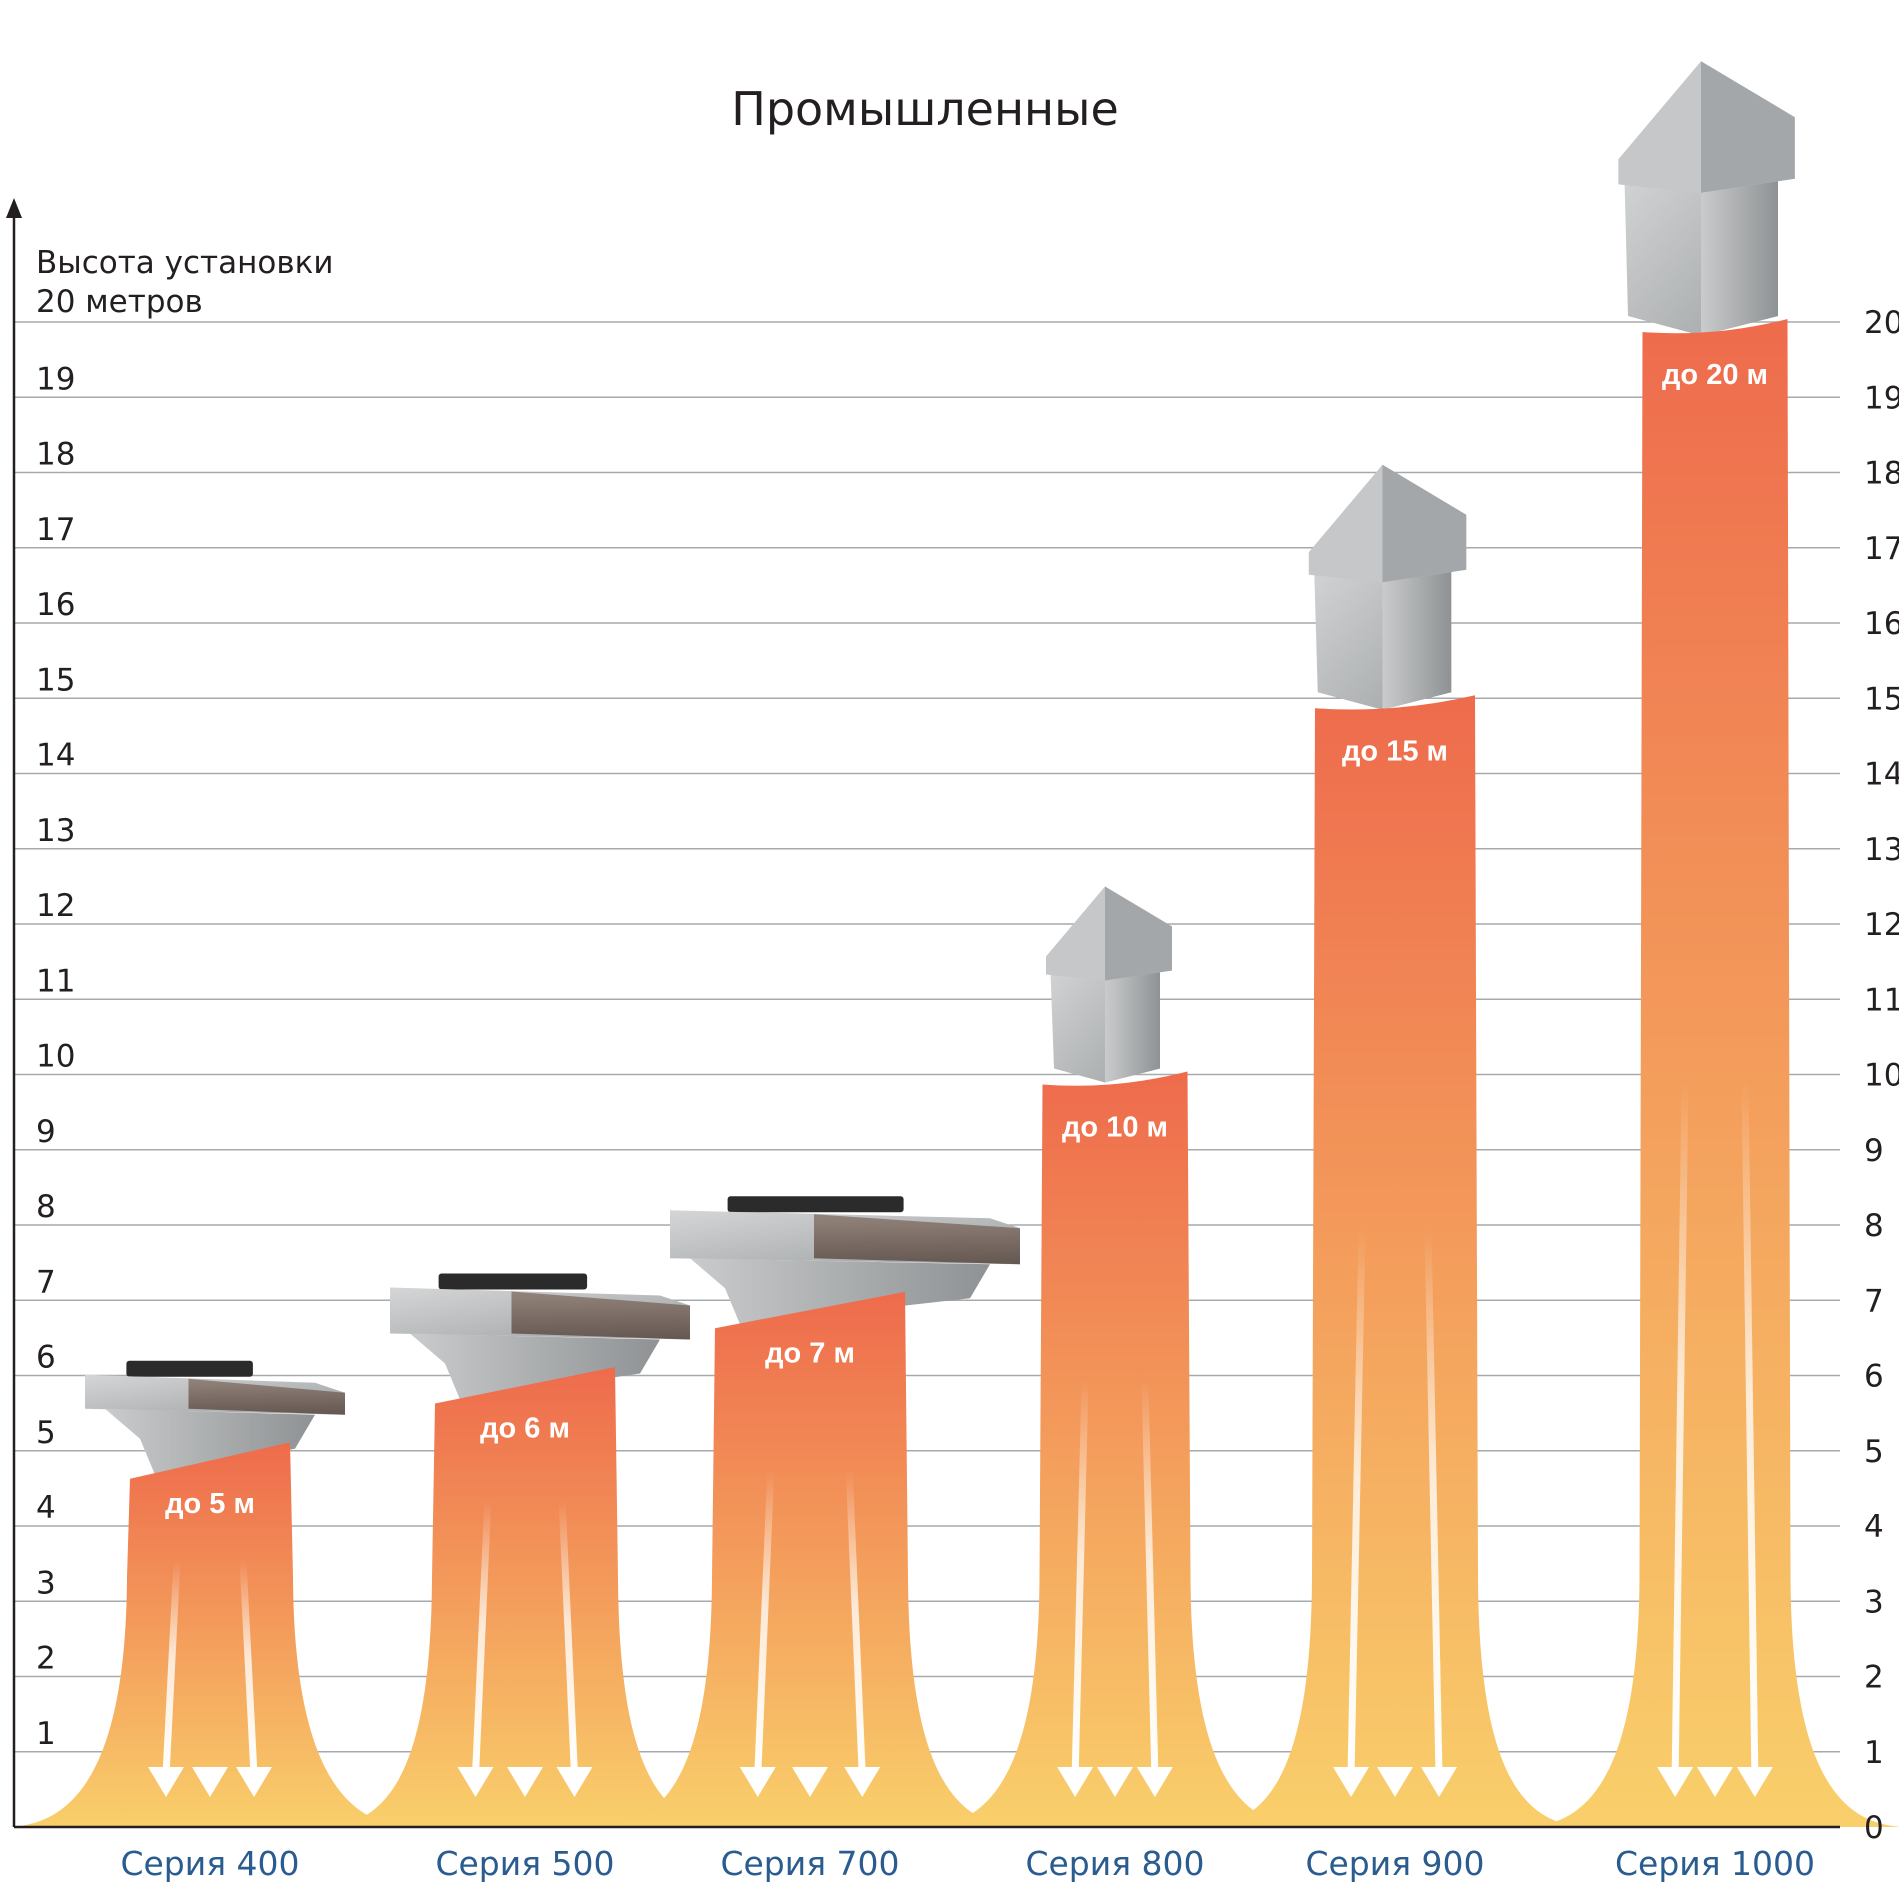  I want to click on data-label: до 15 м, so click(1395, 751).